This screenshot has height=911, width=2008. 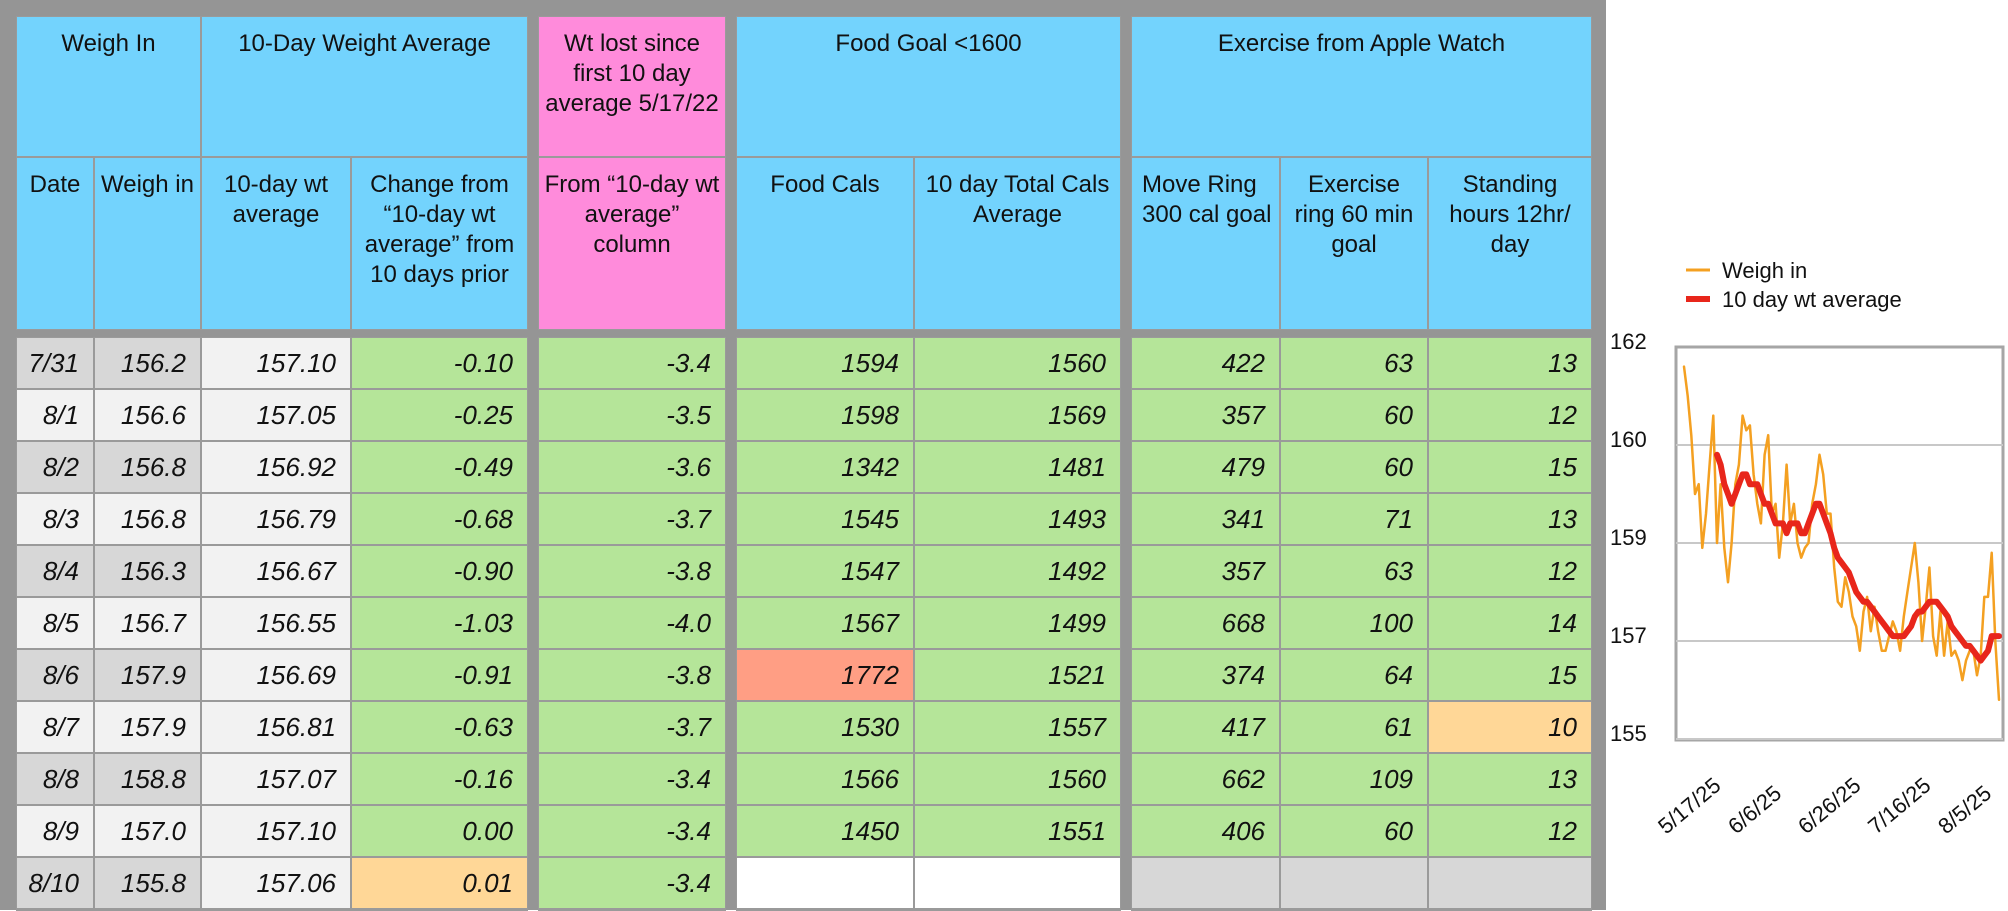 I want to click on cell-weigh-in: 155.8, so click(x=147, y=883).